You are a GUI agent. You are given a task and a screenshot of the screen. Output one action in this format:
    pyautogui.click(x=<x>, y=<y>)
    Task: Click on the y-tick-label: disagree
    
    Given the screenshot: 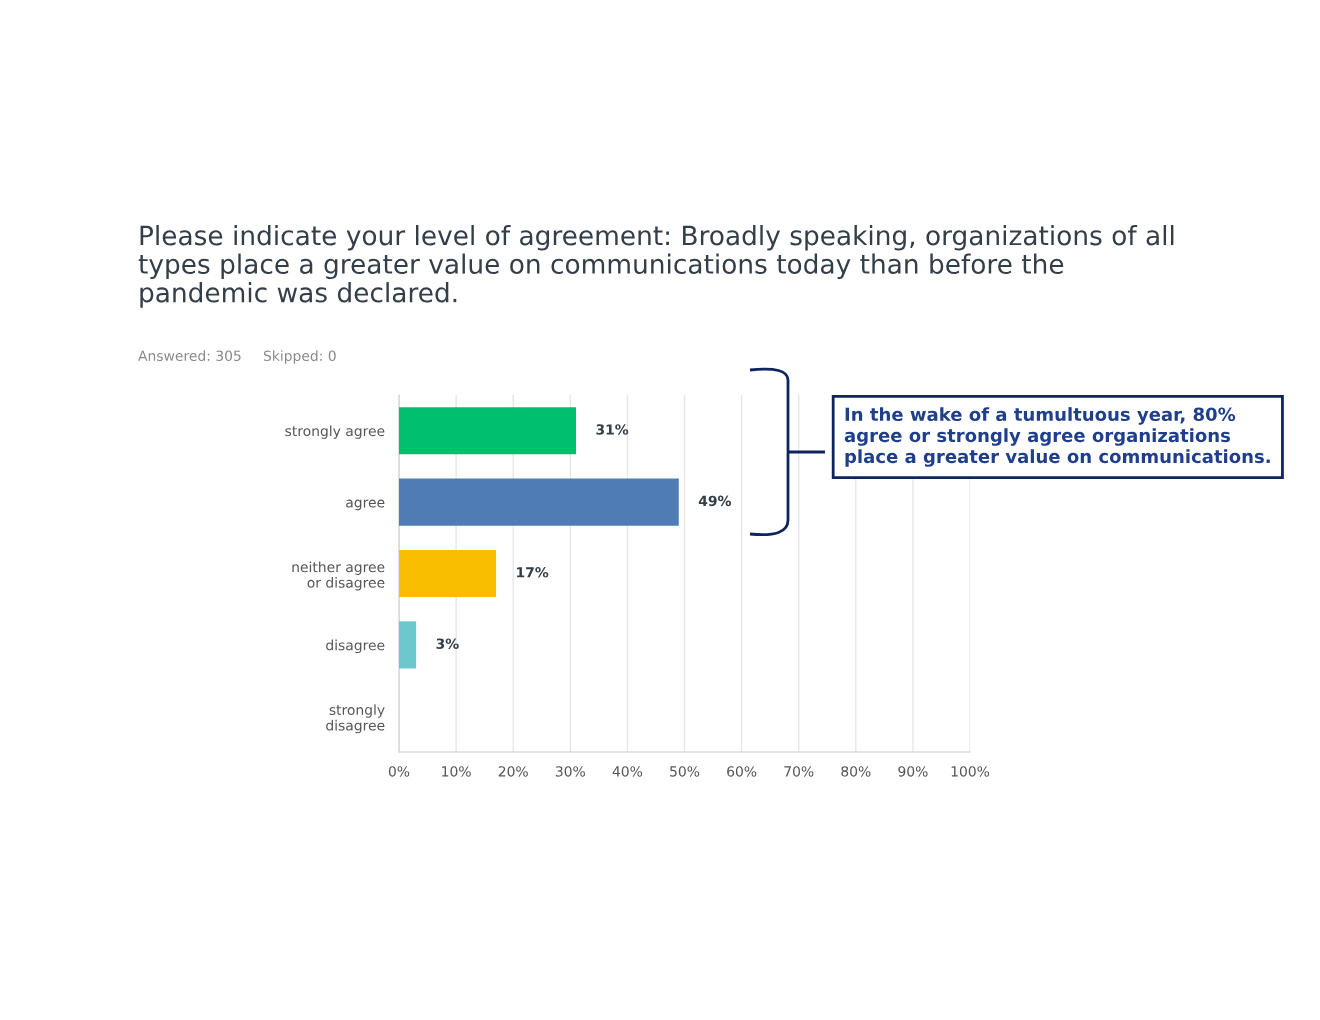 What is the action you would take?
    pyautogui.click(x=355, y=646)
    